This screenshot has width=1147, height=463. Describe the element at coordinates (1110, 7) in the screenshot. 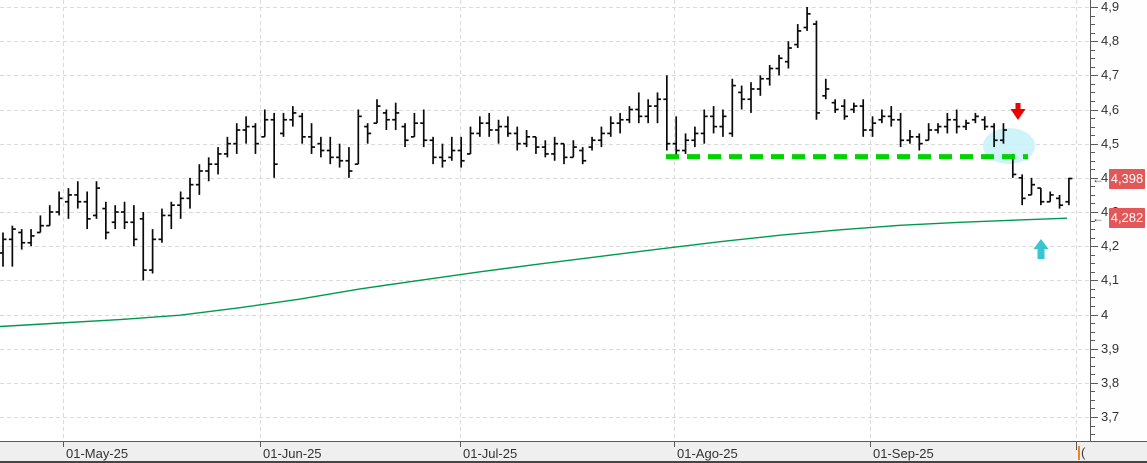

I see `price-axis-label: 4,9` at that location.